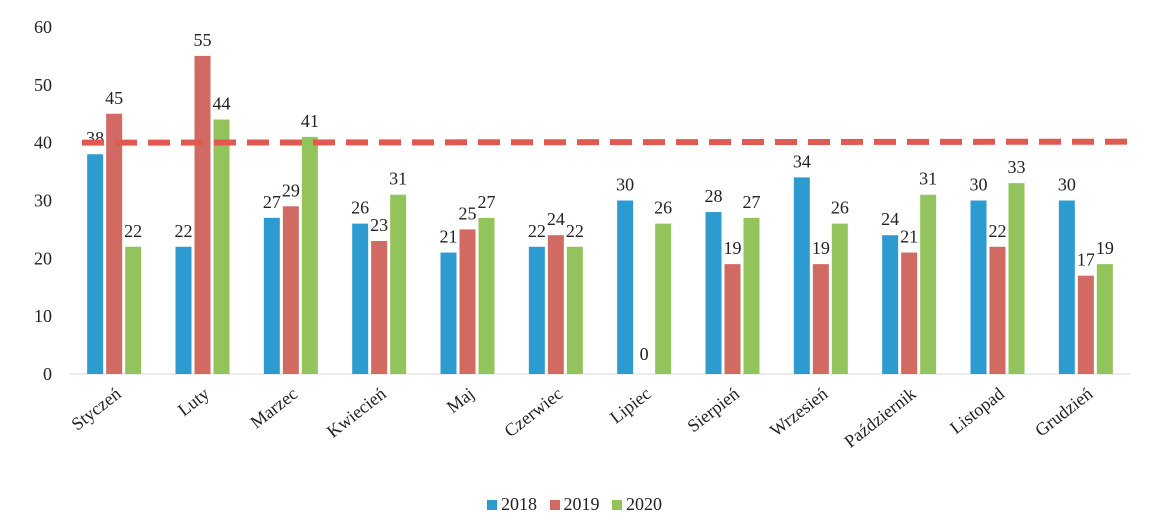  Describe the element at coordinates (193, 401) in the screenshot. I see `category-label: Luty` at that location.